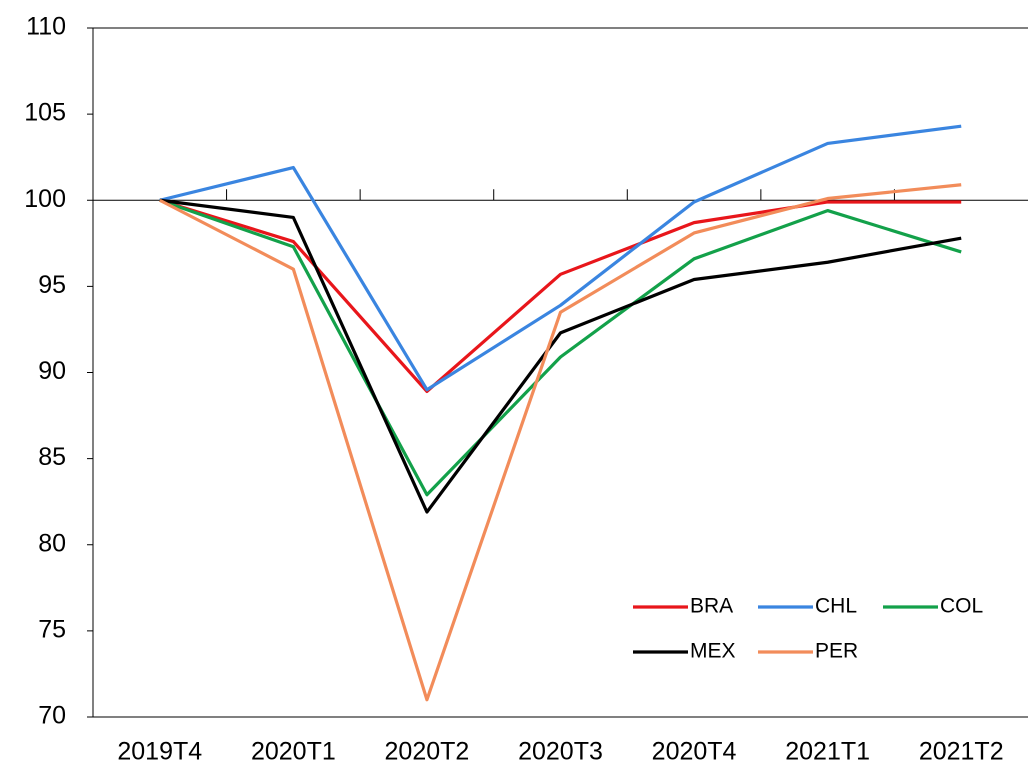  I want to click on y-tick-label: 80, so click(52, 543).